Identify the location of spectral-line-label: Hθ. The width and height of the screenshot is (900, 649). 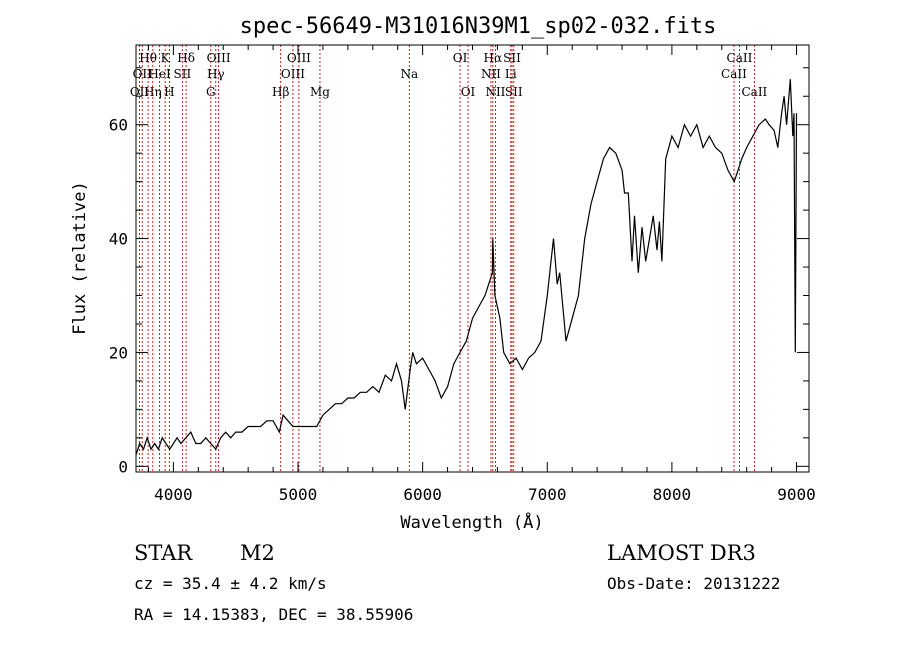
(148, 58).